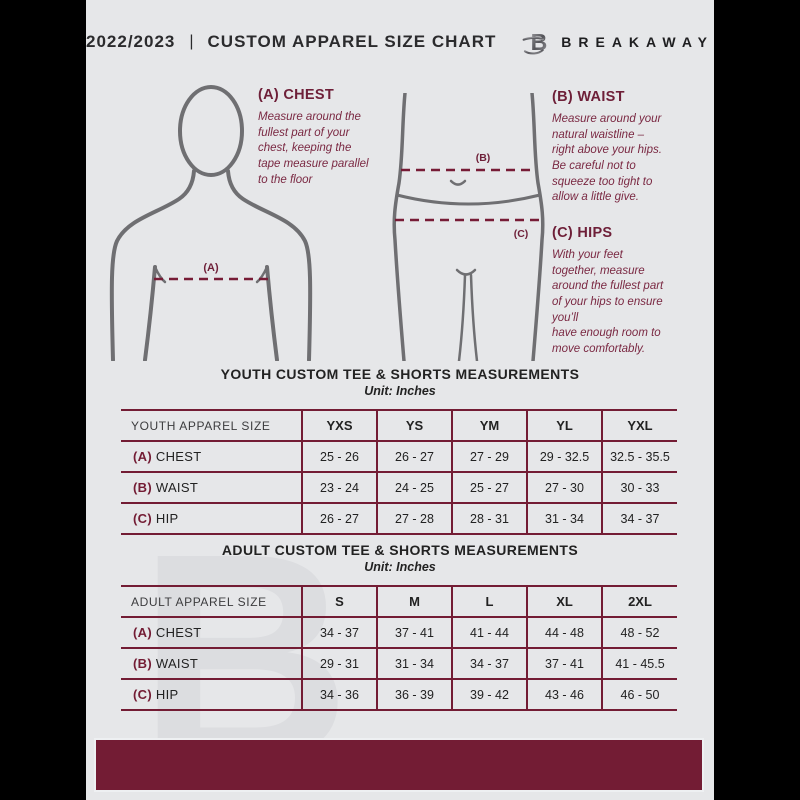 The height and width of the screenshot is (800, 800). Describe the element at coordinates (639, 632) in the screenshot. I see `measurement-value: 48 - 52` at that location.